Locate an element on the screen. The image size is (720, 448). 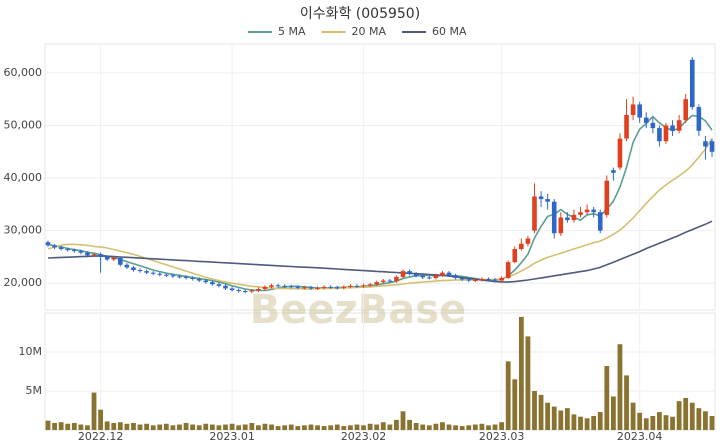
x-tick-label: 2023.04 is located at coordinates (640, 436).